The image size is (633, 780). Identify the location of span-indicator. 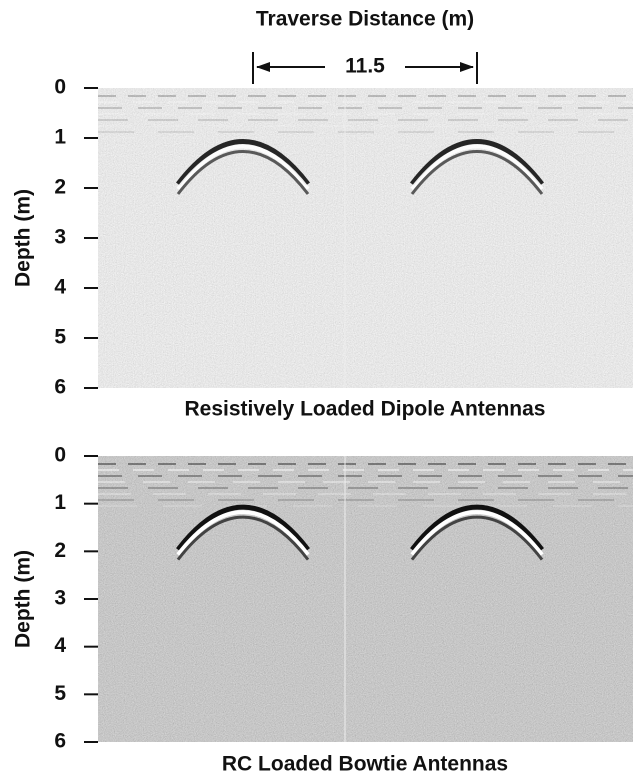
(365, 68).